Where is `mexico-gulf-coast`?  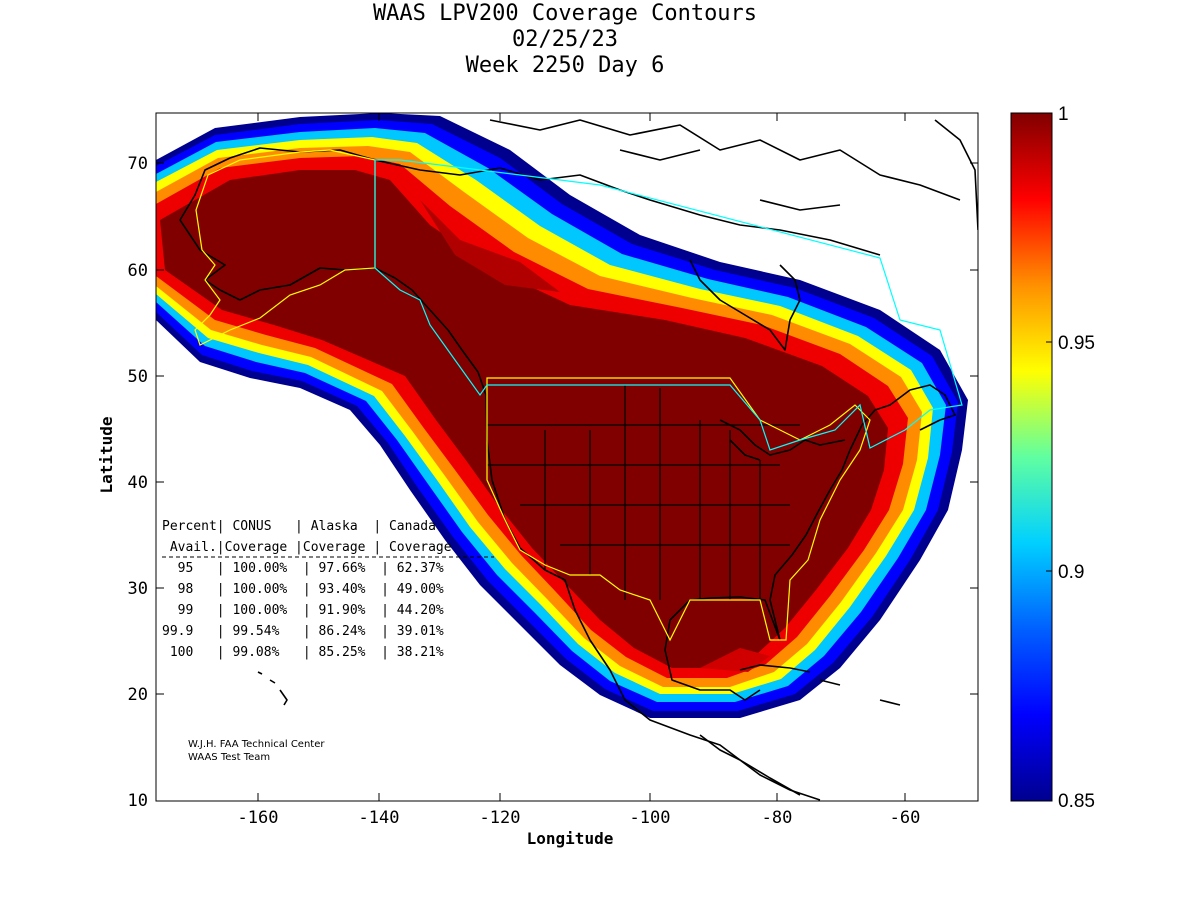
mexico-gulf-coast is located at coordinates (712, 650).